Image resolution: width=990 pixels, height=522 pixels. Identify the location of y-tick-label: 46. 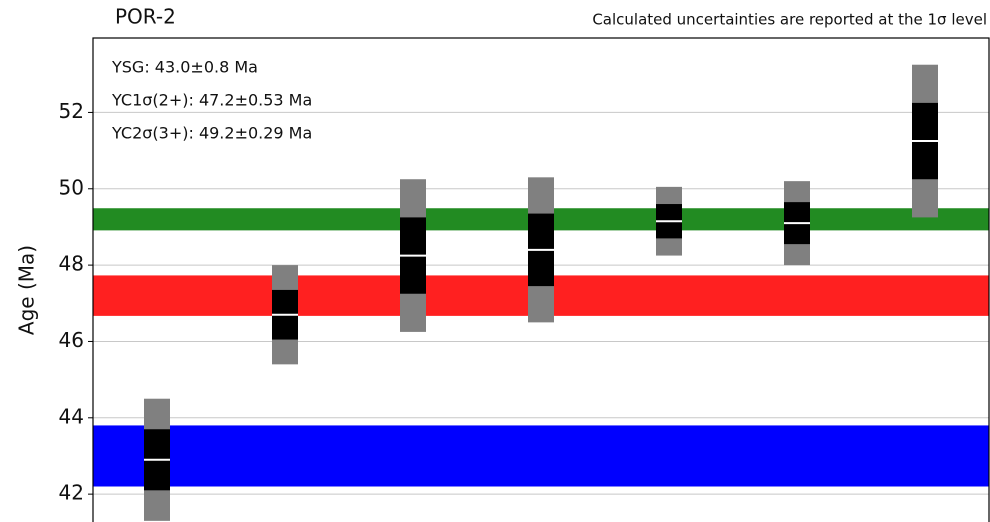
(71, 340).